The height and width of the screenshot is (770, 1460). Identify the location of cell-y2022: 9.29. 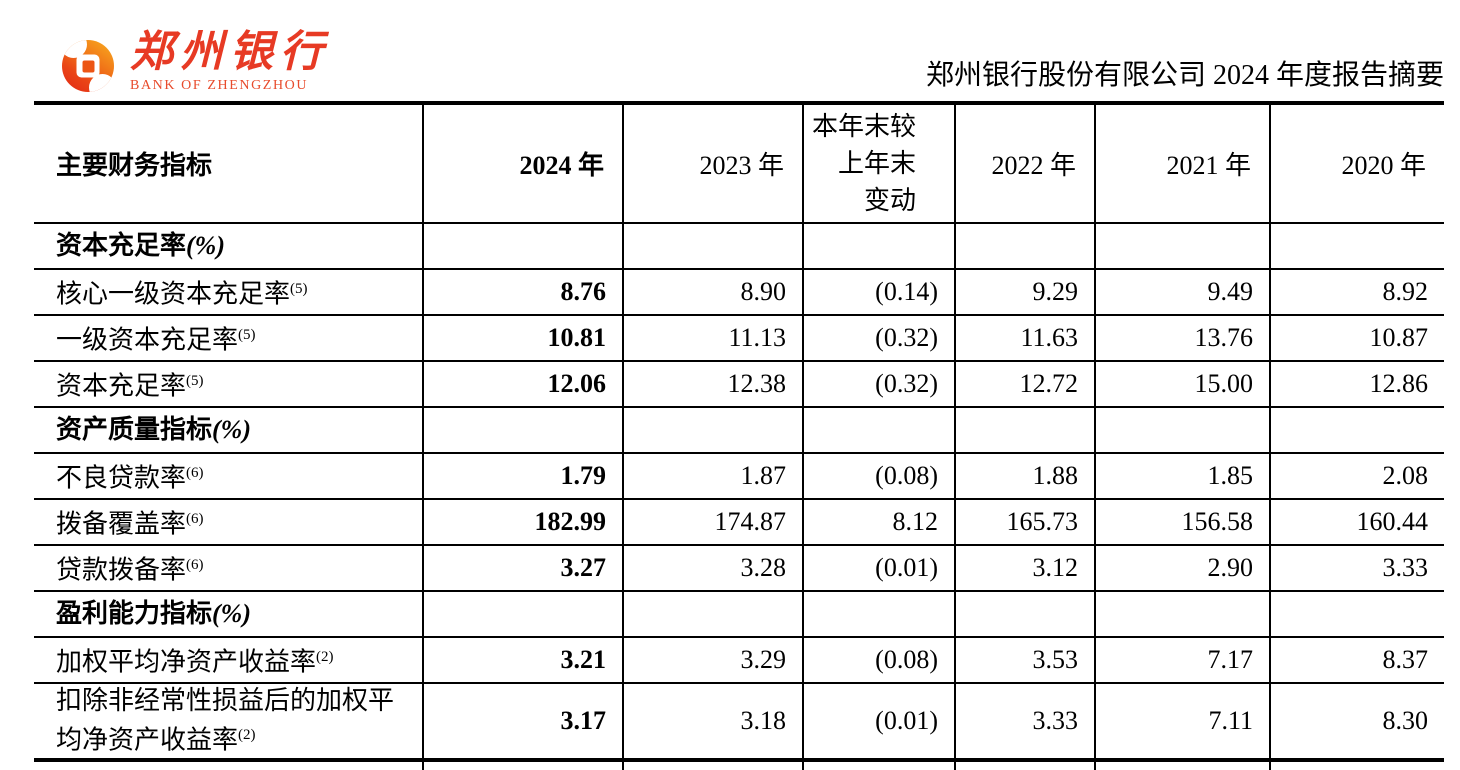
(1025, 292).